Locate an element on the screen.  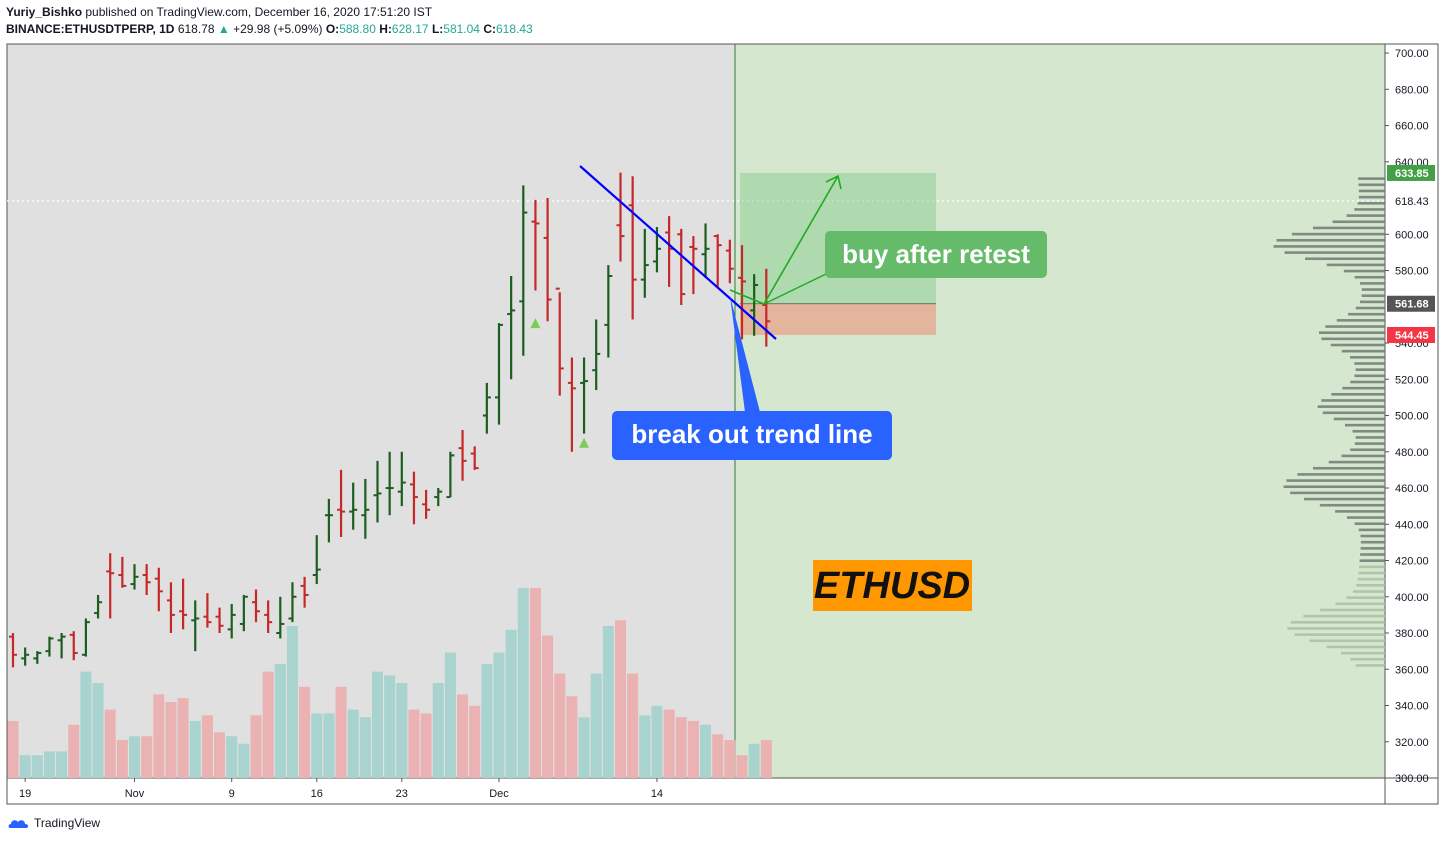
price-tick-label: 460.00 is located at coordinates (1412, 489).